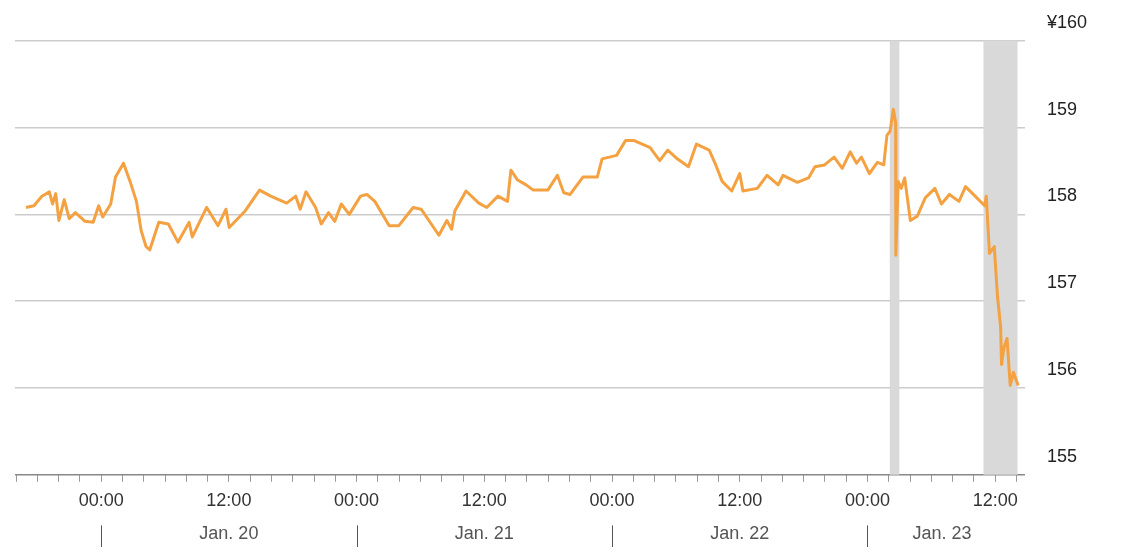 Image resolution: width=1121 pixels, height=557 pixels. I want to click on y-tick-label: 155, so click(1061, 455).